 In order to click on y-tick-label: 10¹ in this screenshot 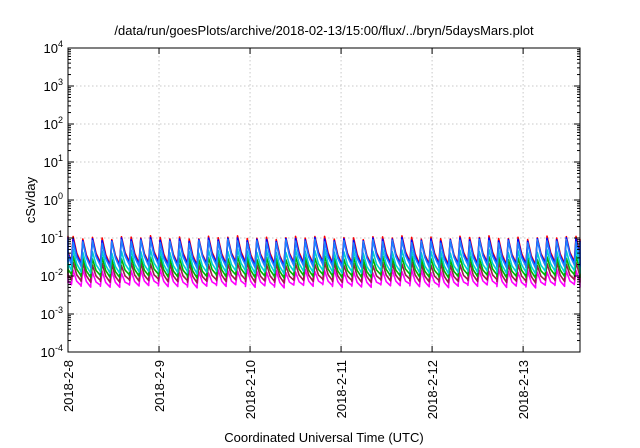, I will do `click(53, 161)`.